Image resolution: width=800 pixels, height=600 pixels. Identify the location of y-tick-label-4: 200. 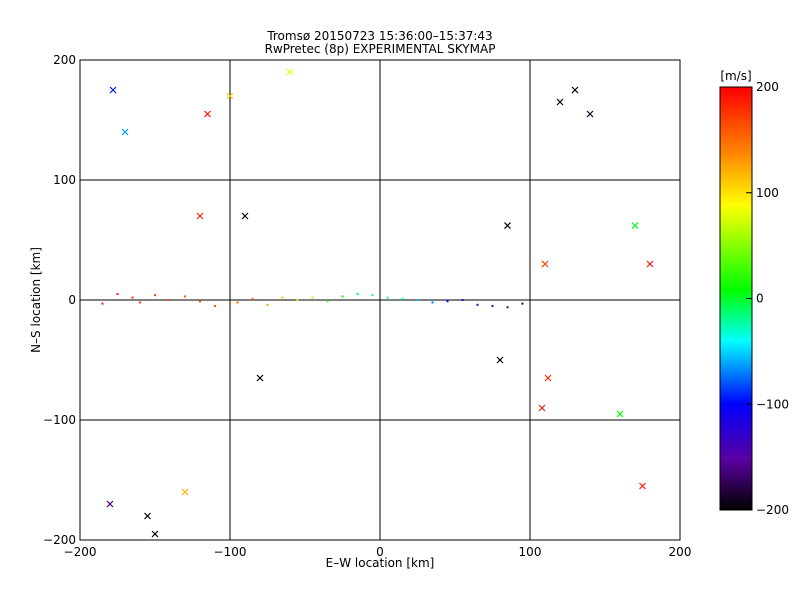
(64, 60).